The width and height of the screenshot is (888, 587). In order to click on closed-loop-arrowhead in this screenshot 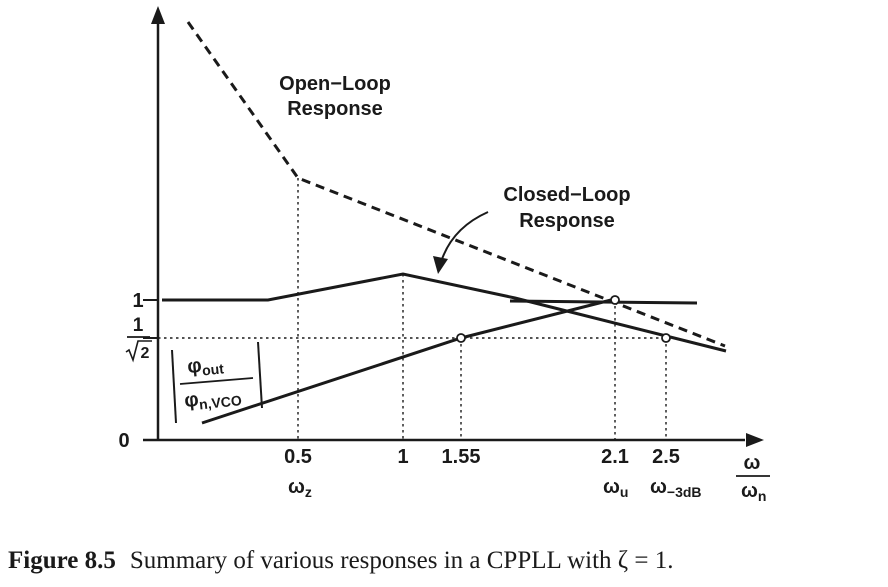, I will do `click(440, 265)`.